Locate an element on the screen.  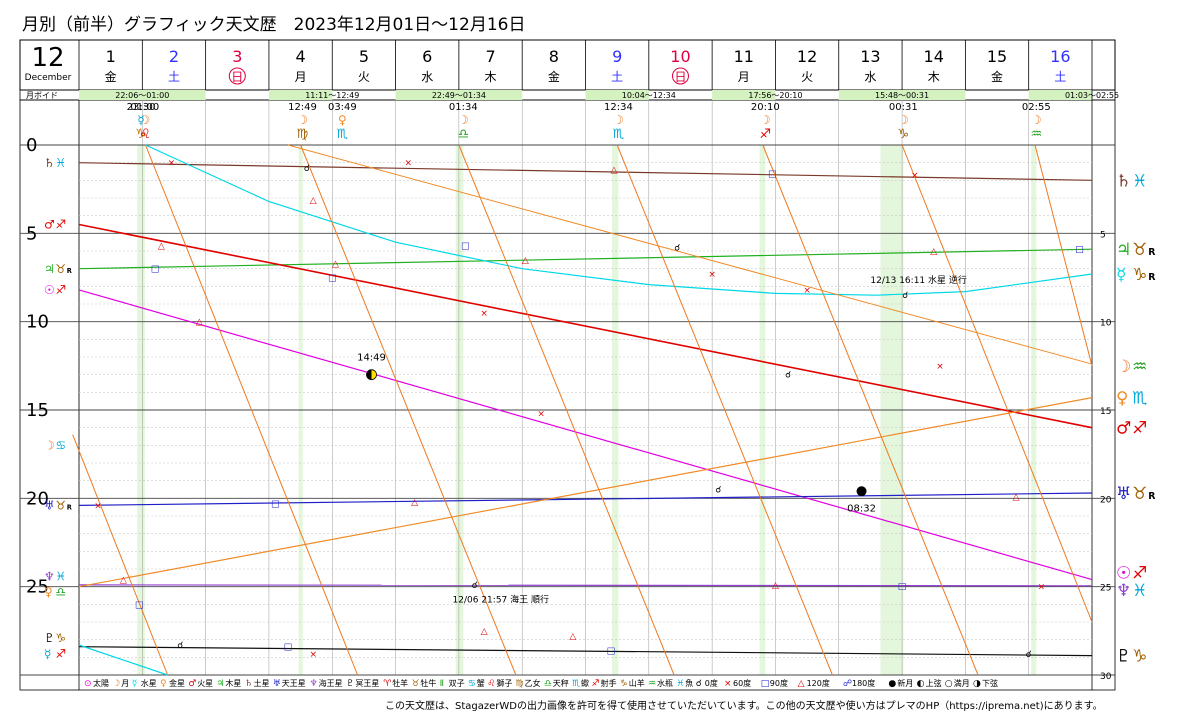
legend-label: 月 is located at coordinates (125, 683).